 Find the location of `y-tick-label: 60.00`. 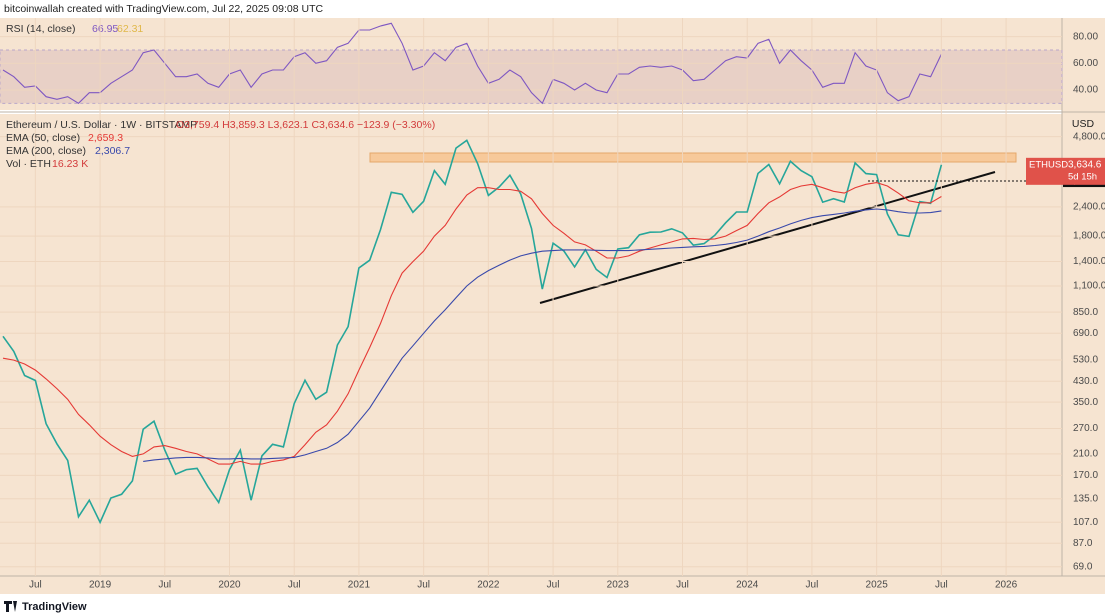

y-tick-label: 60.00 is located at coordinates (1085, 63).